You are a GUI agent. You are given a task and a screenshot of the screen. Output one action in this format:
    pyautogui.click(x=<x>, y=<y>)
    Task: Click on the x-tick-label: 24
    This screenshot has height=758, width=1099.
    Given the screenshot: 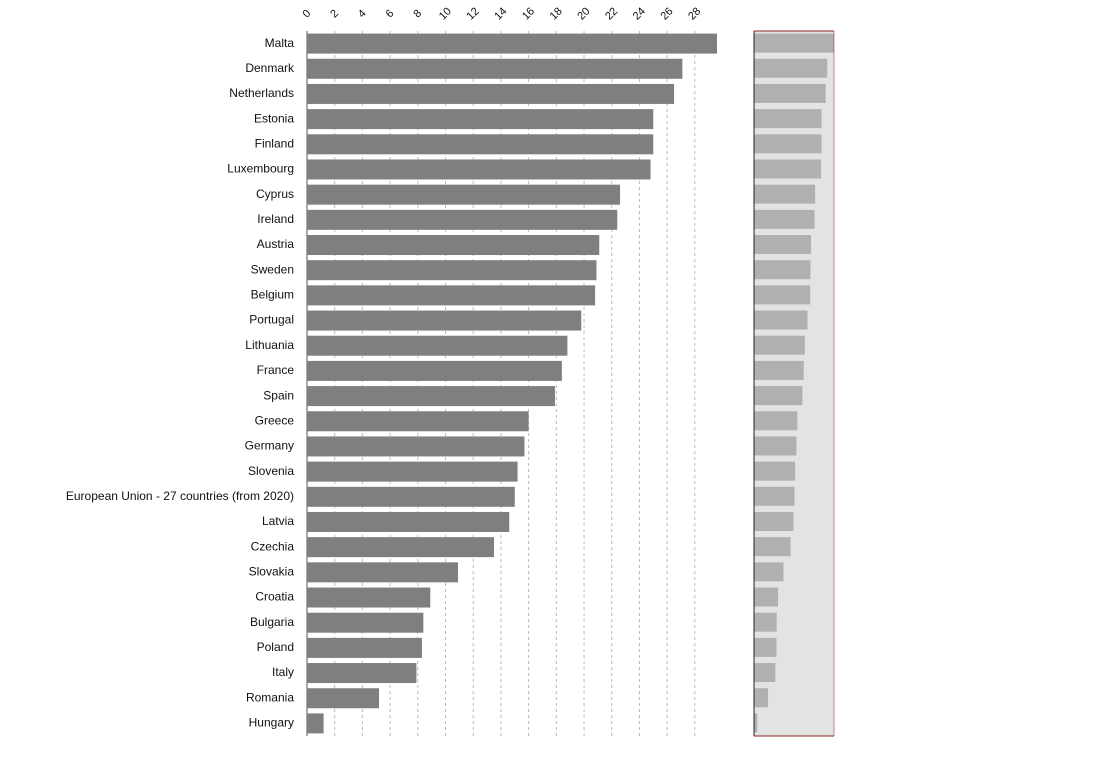 What is the action you would take?
    pyautogui.click(x=639, y=13)
    